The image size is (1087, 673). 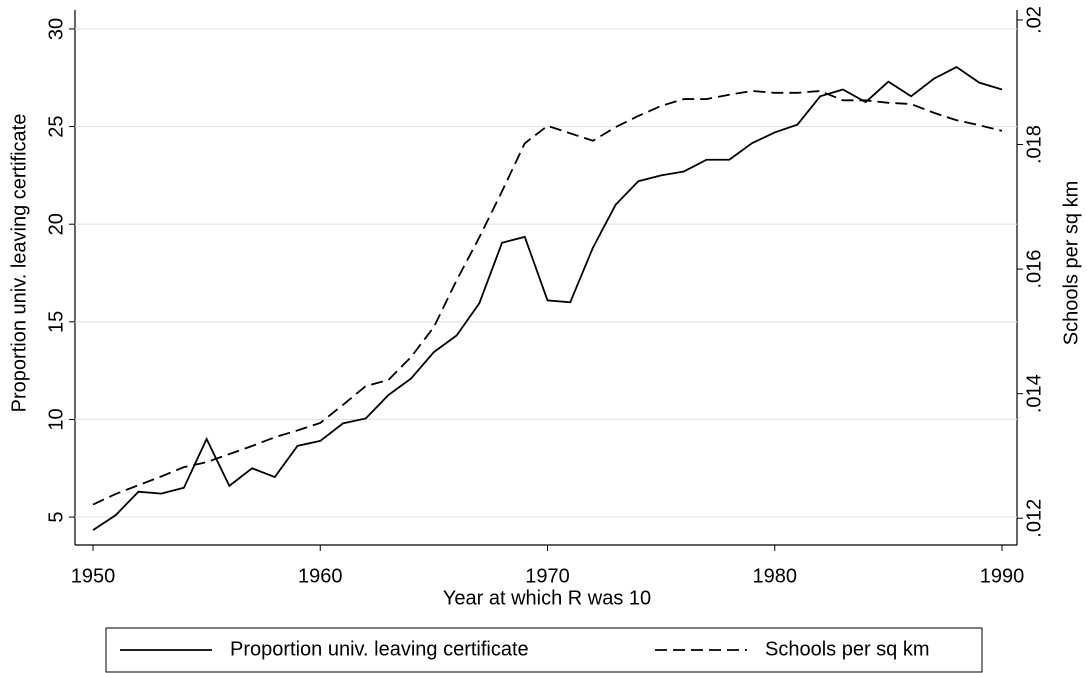 I want to click on y2-tick-label: .014, so click(x=1034, y=393).